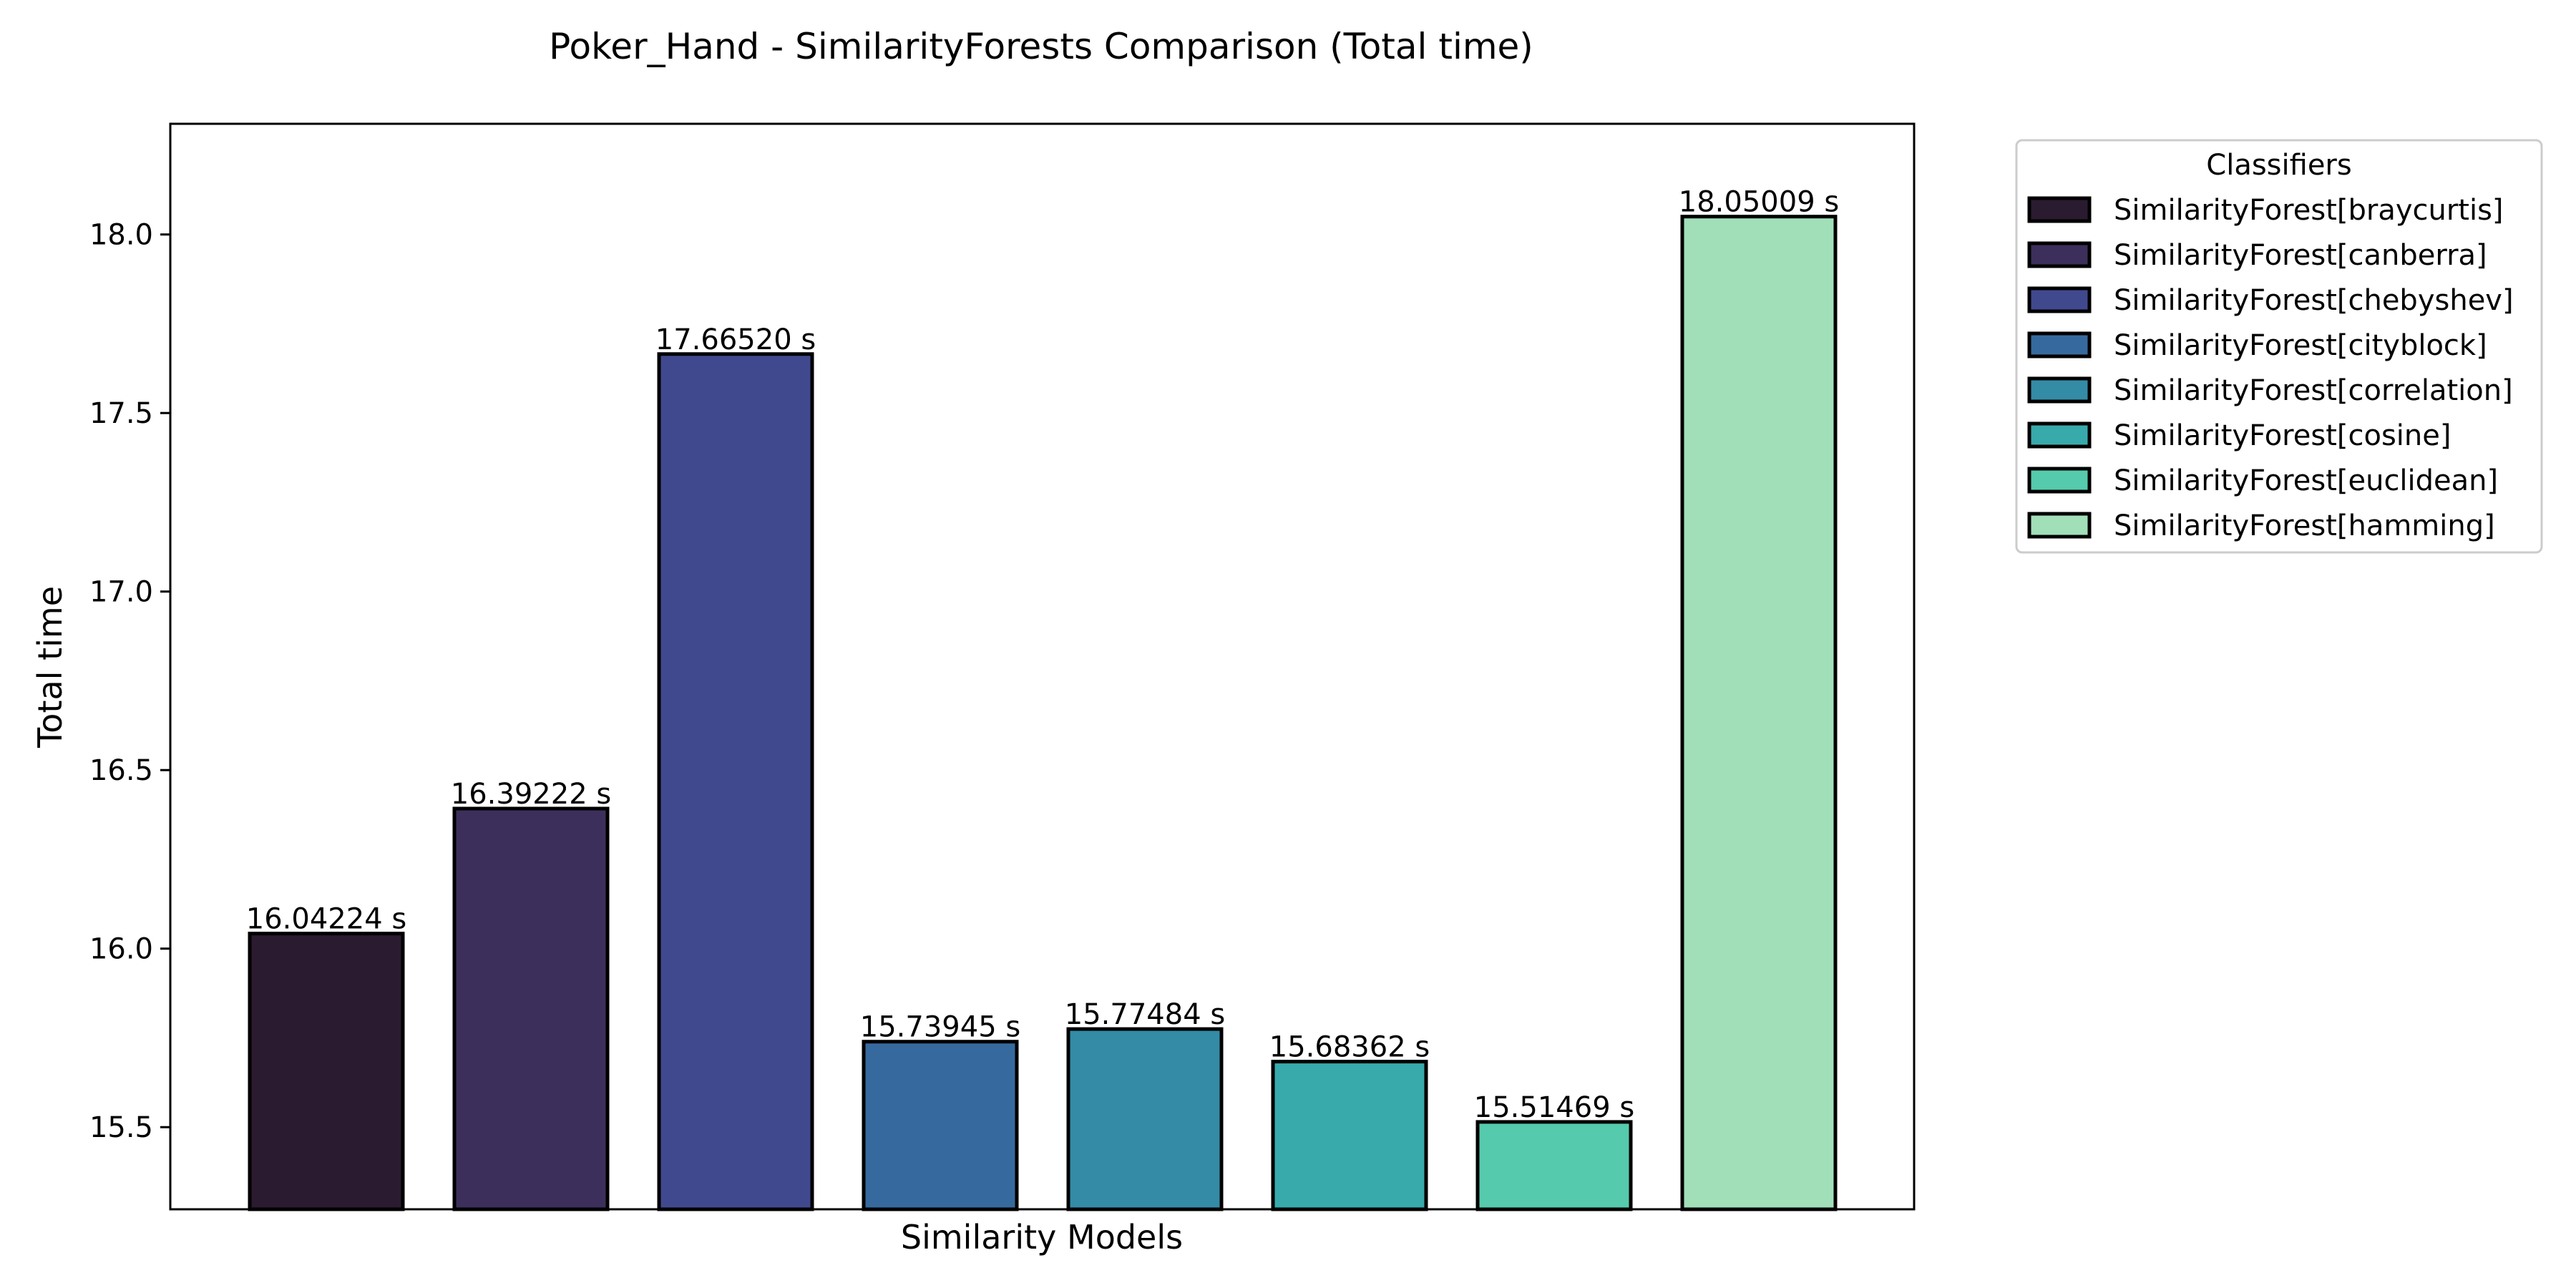  Describe the element at coordinates (121, 235) in the screenshot. I see `y-tick-label: 18.0` at that location.